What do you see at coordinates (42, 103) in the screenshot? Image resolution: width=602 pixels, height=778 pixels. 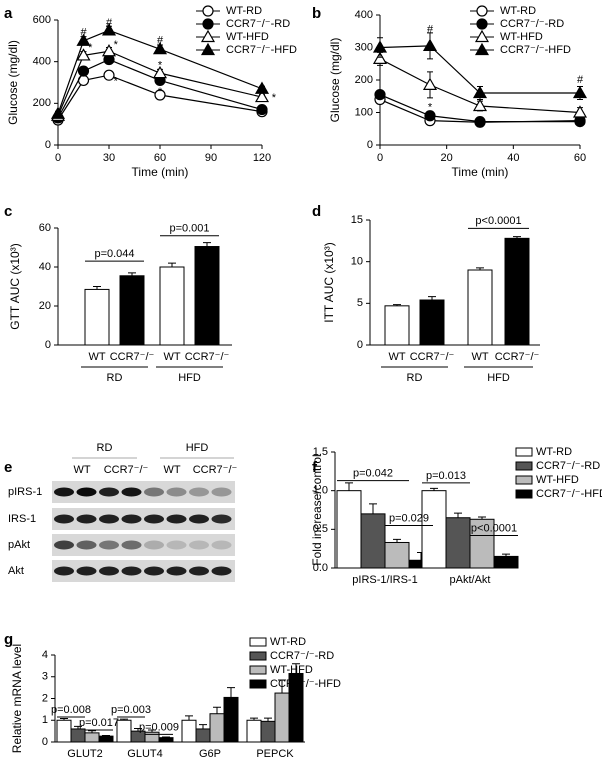 I see `y-tick-label: 200` at bounding box center [42, 103].